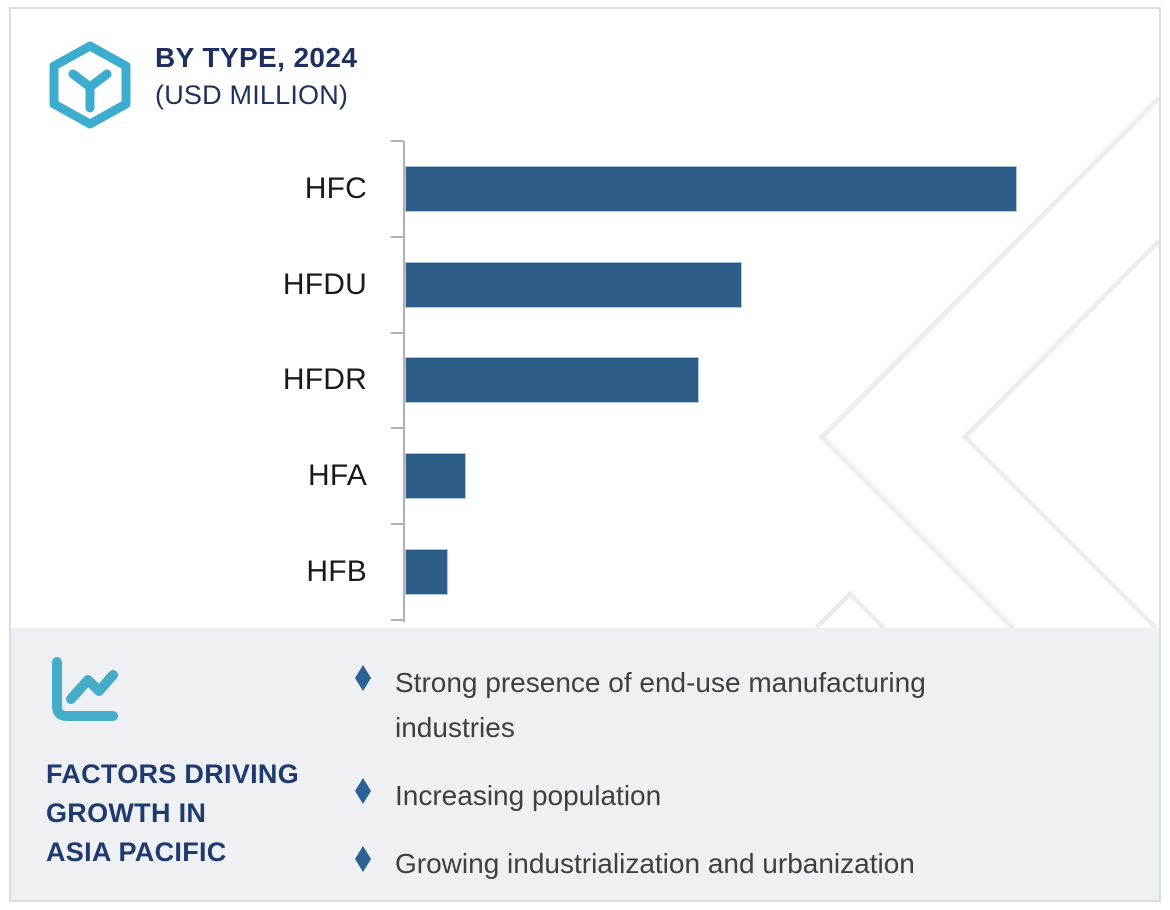  I want to click on chart-row: HFDR, so click(584, 381).